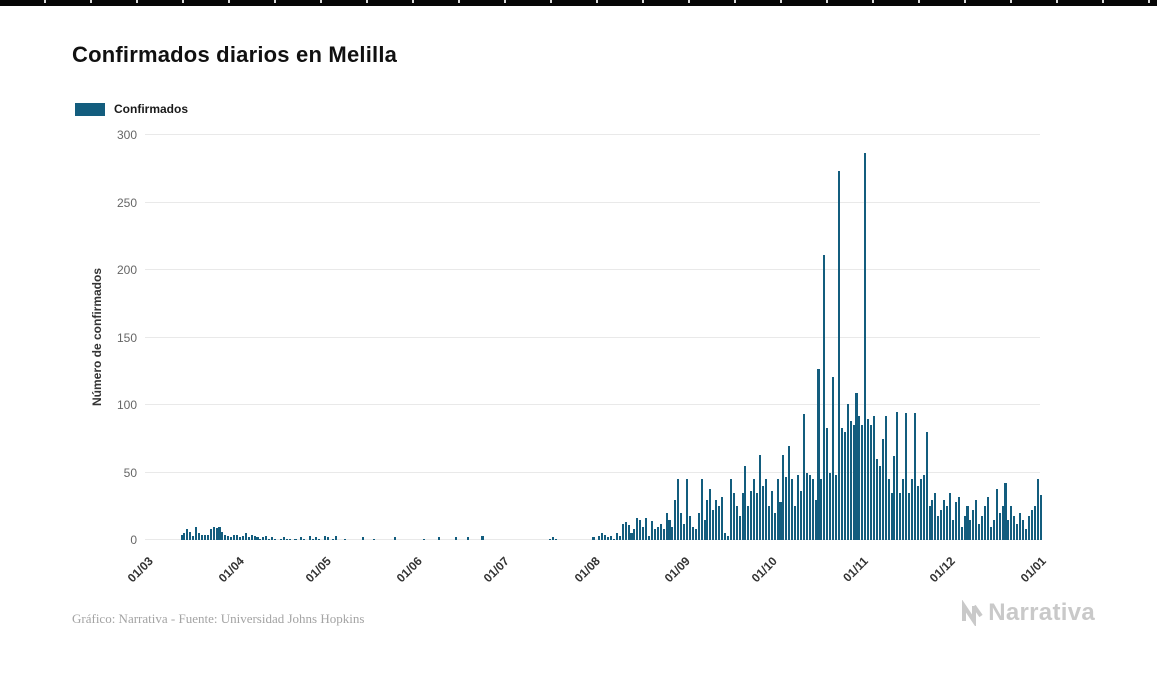  What do you see at coordinates (126, 270) in the screenshot?
I see `y-tick-label: 200` at bounding box center [126, 270].